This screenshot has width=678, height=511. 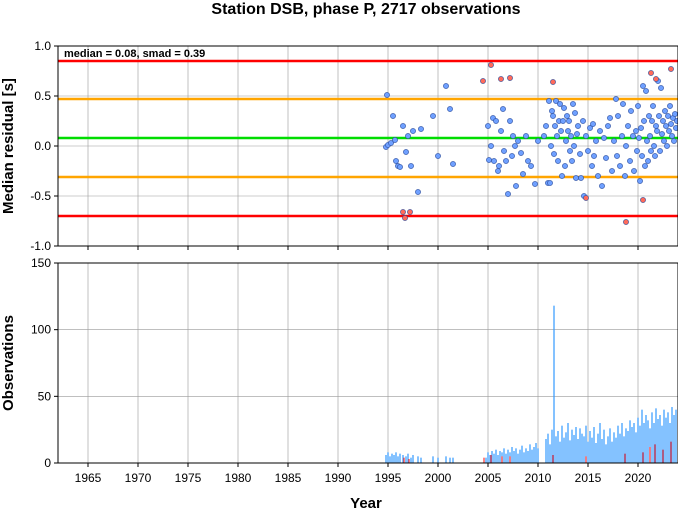 I want to click on observations-y-ticks: 0 50 100 150, so click(x=44, y=363).